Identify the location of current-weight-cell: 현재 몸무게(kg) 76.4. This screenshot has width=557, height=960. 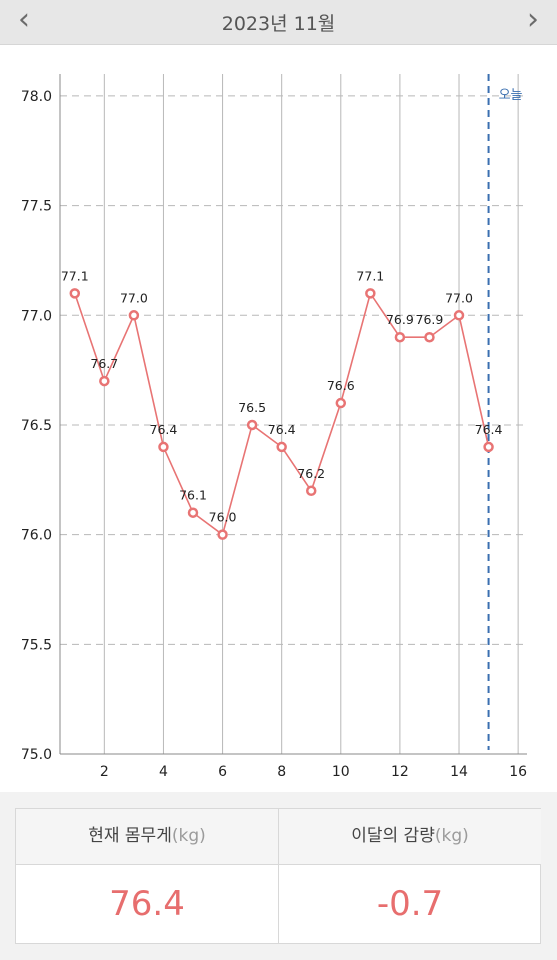
(147, 876).